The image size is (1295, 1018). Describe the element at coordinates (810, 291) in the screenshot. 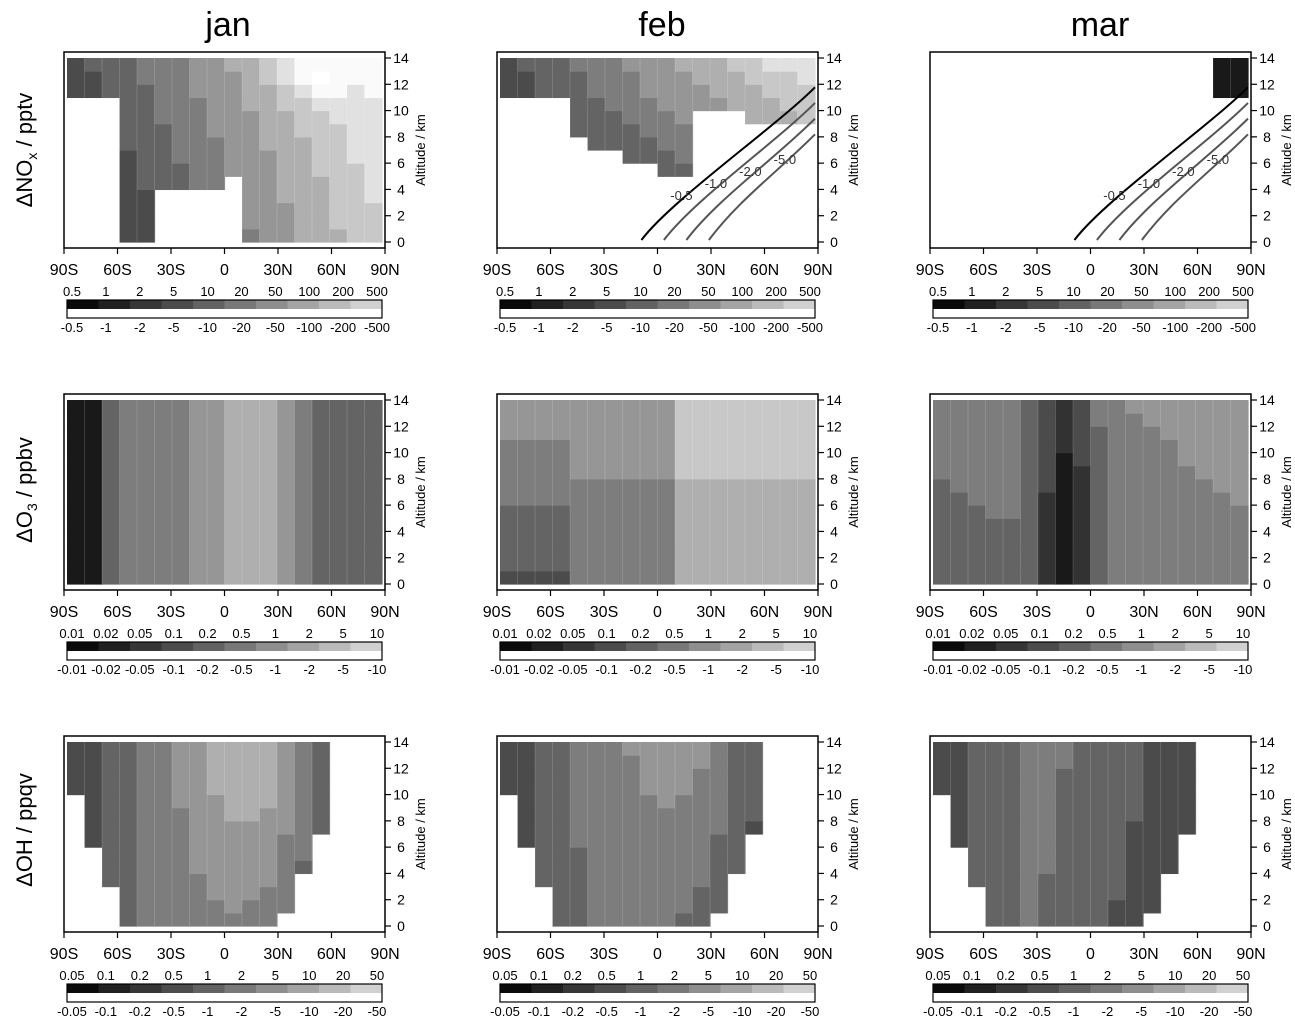

I see `colorbar-tick-positive: 500` at that location.